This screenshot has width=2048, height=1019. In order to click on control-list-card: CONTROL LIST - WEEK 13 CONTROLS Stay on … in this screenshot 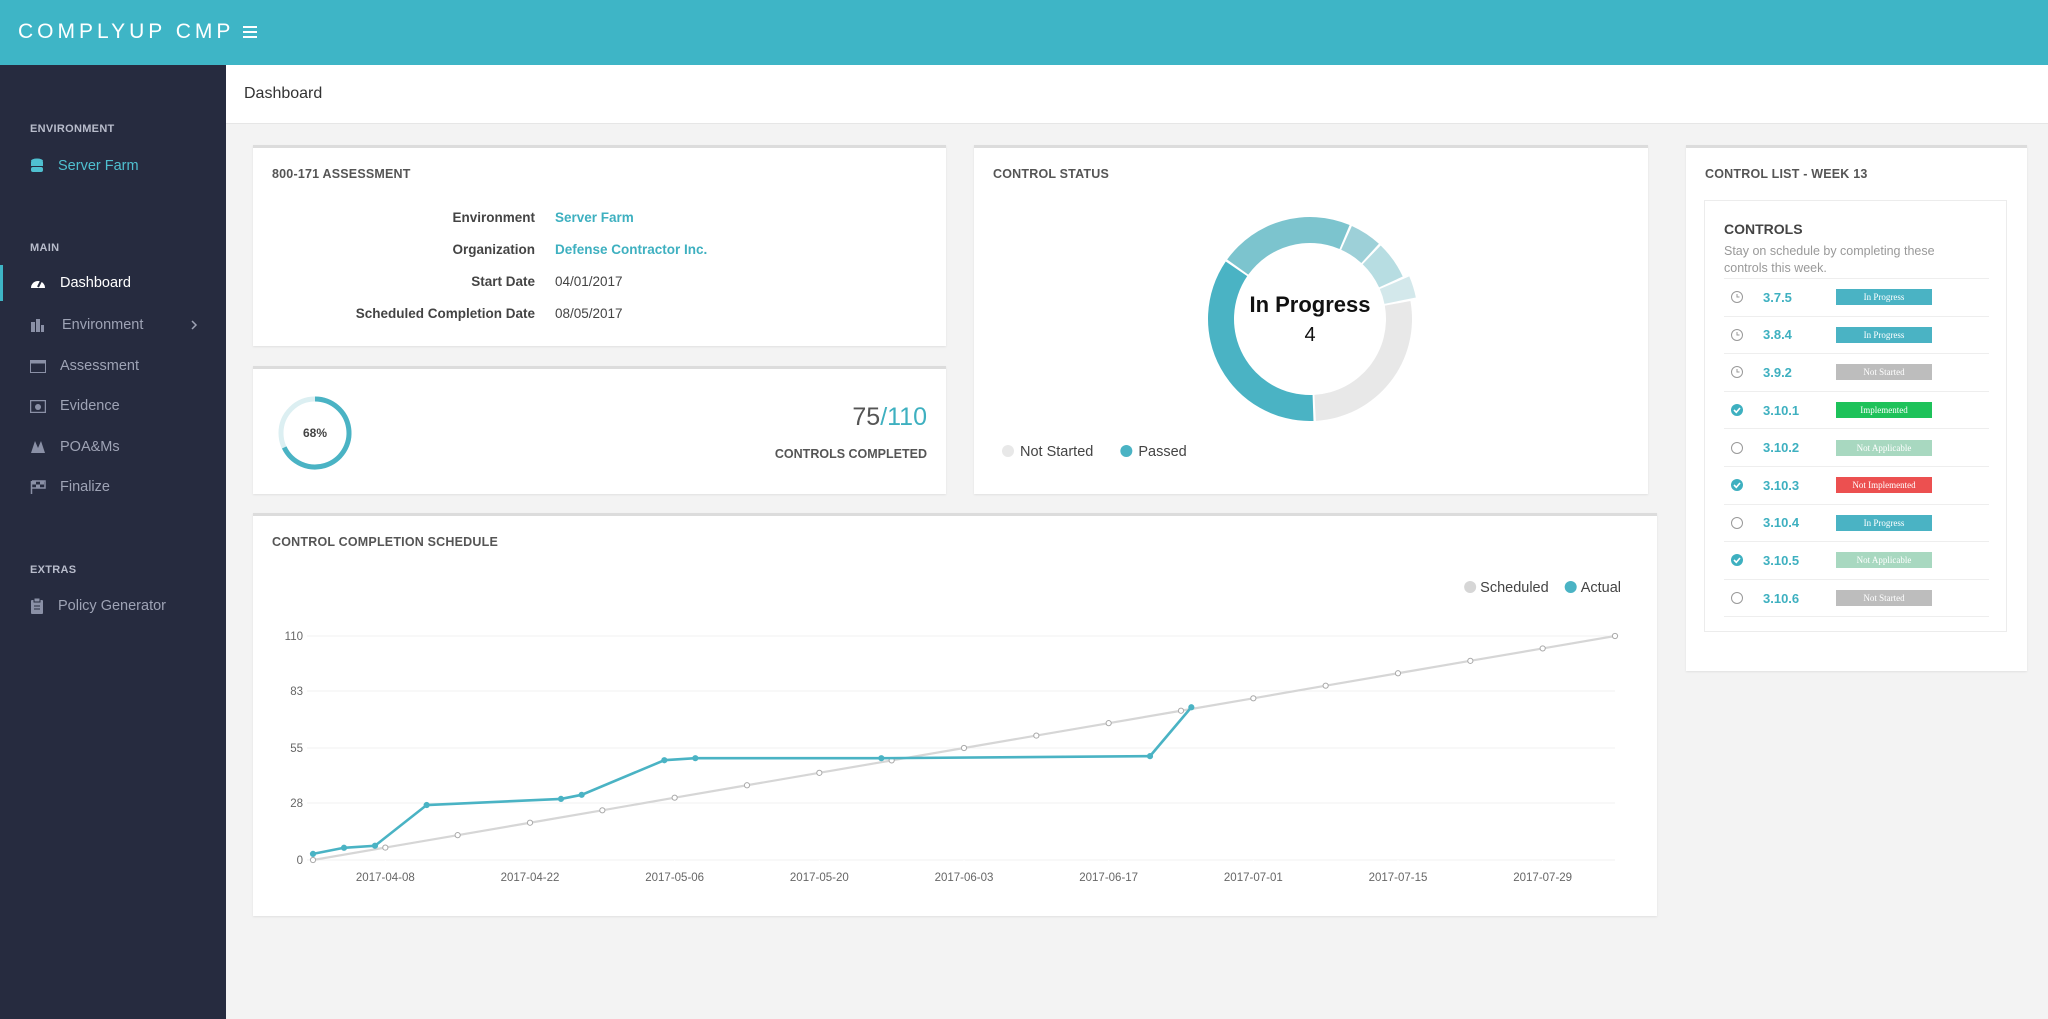, I will do `click(1856, 408)`.